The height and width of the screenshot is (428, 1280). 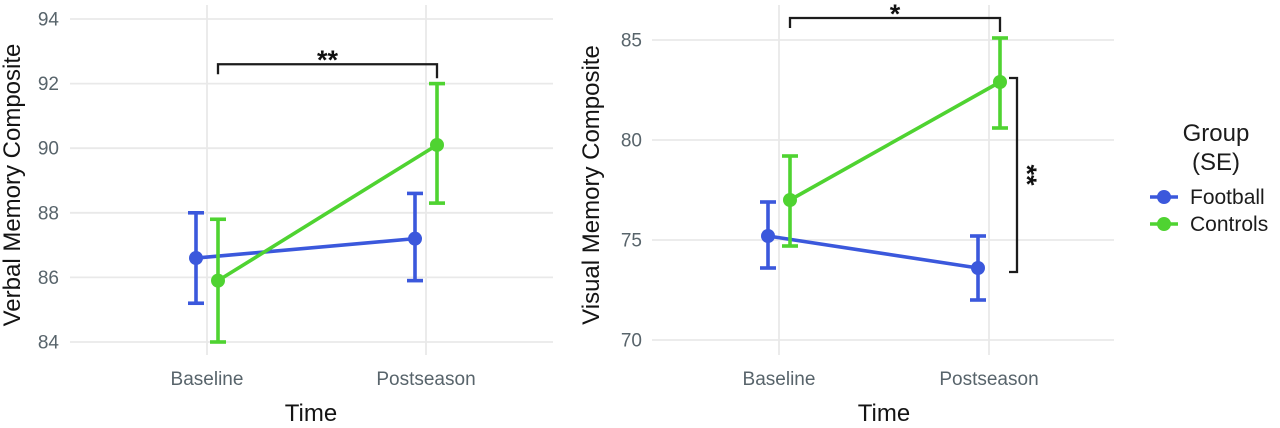 What do you see at coordinates (311, 413) in the screenshot?
I see `left-x-axis-title: Time` at bounding box center [311, 413].